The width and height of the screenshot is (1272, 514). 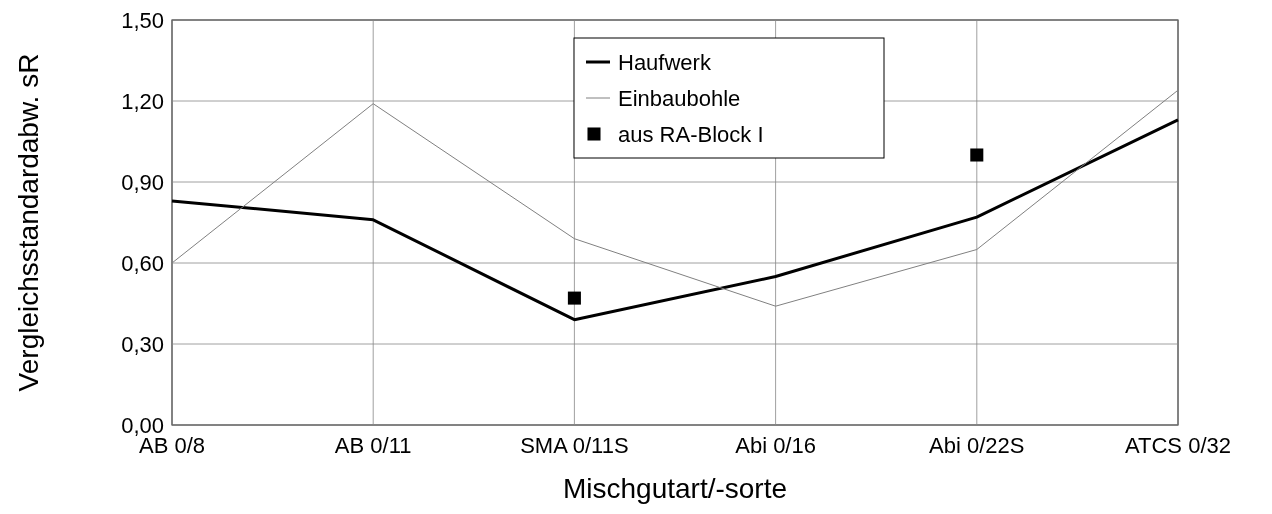 What do you see at coordinates (142, 101) in the screenshot?
I see `y-tick-label: 1,20` at bounding box center [142, 101].